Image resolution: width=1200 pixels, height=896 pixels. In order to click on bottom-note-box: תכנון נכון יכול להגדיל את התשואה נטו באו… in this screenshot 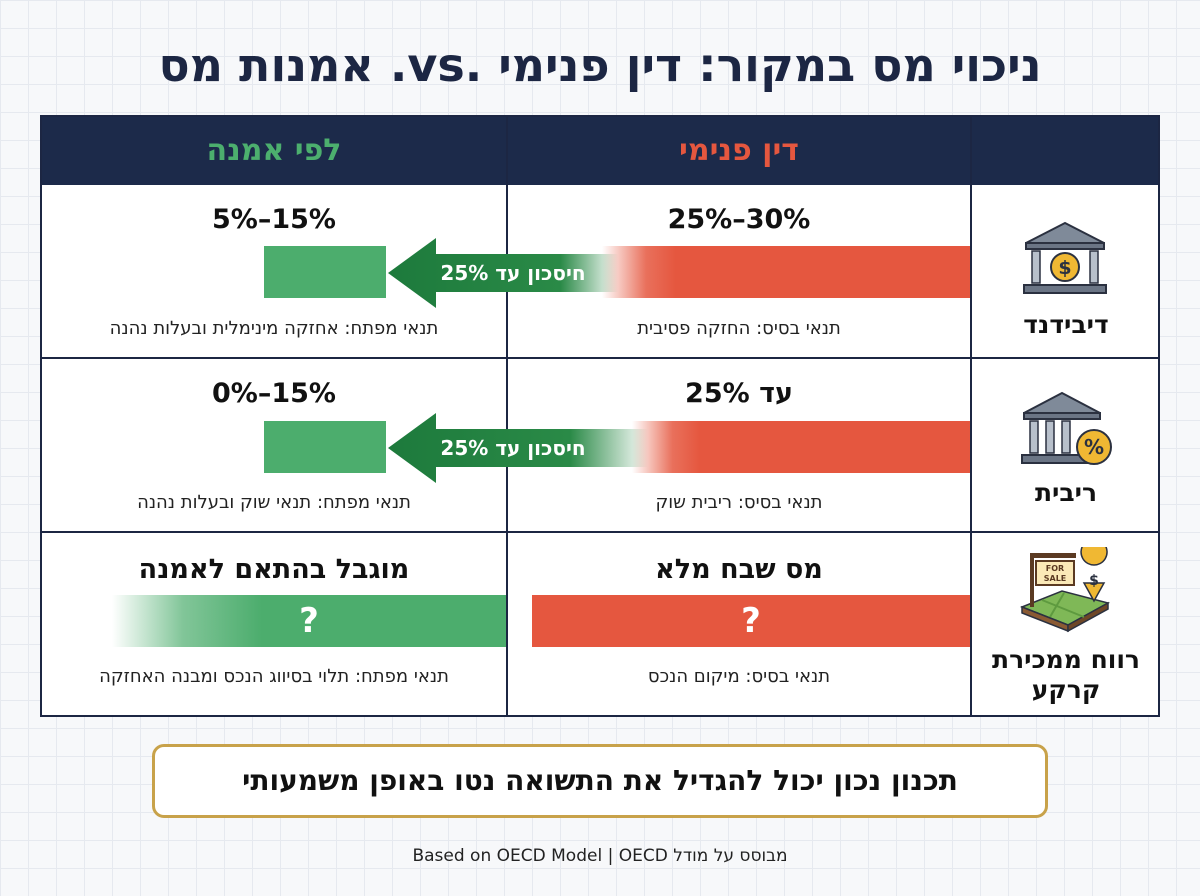, I will do `click(600, 781)`.